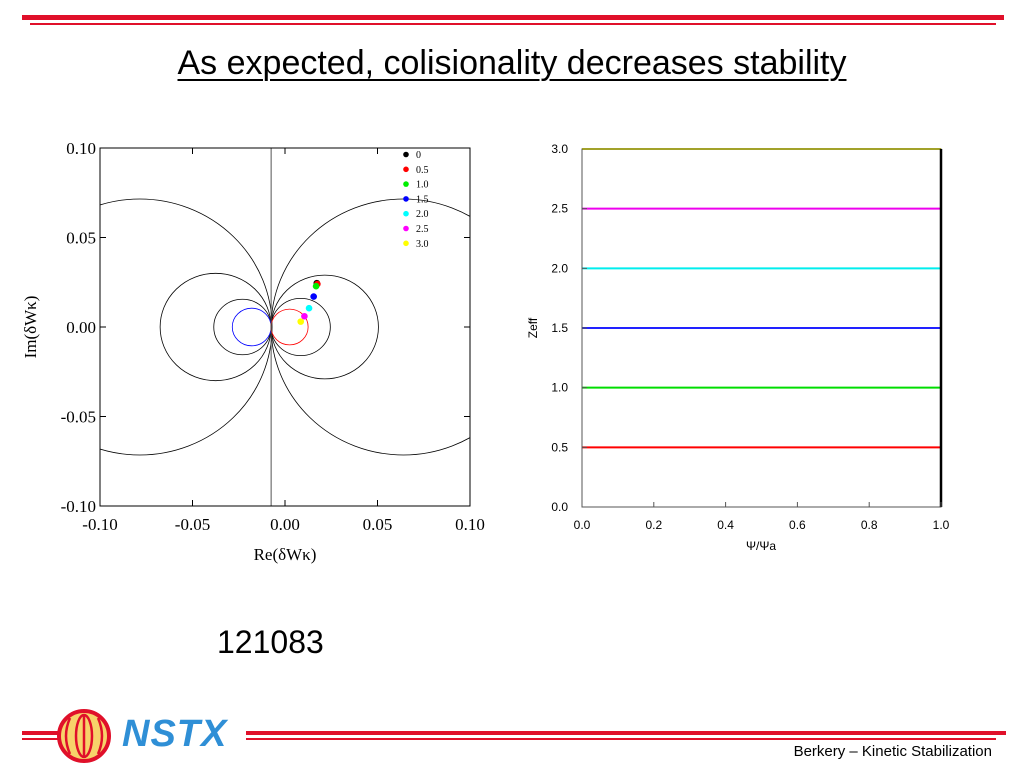  Describe the element at coordinates (869, 525) in the screenshot. I see `x-tick-label: 0.8` at that location.